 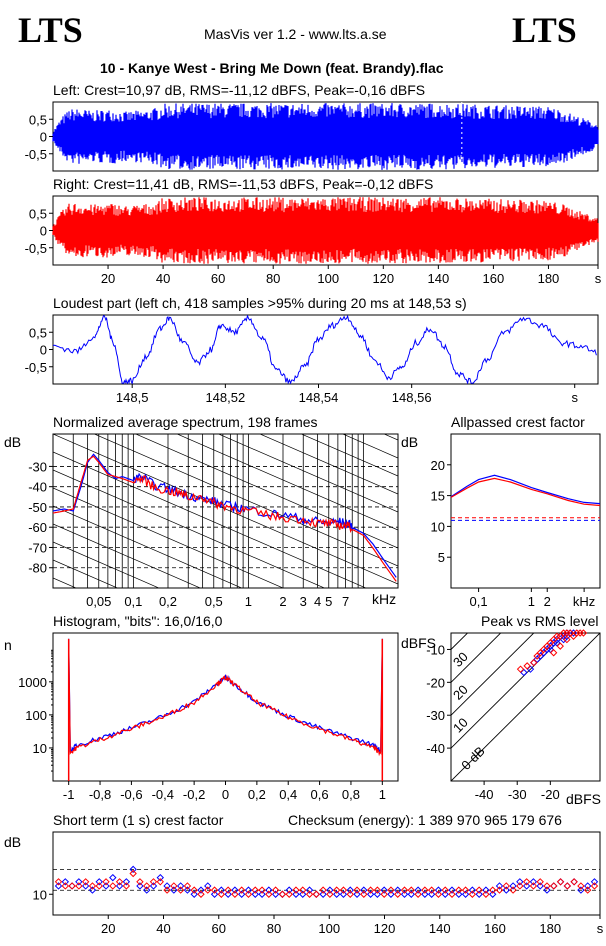 What do you see at coordinates (303, 601) in the screenshot?
I see `spectrum-xtick-label-6: 3` at bounding box center [303, 601].